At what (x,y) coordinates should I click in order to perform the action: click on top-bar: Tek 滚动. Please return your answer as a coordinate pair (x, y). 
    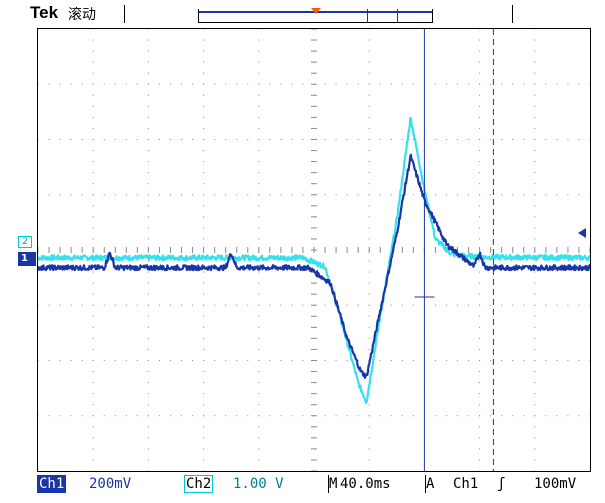
    Looking at the image, I should click on (302, 14).